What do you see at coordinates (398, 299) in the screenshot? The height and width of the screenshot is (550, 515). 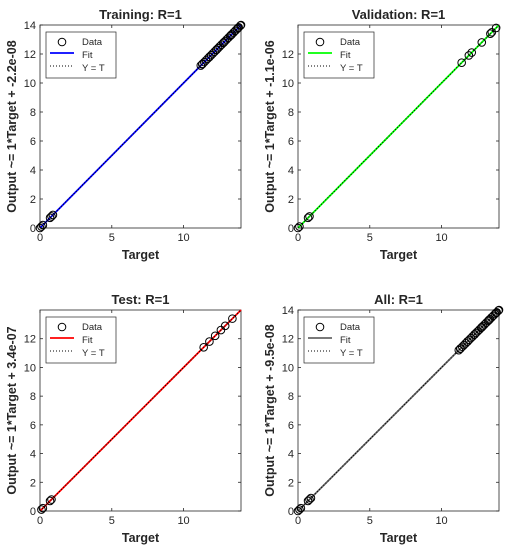 I see `chart-title: All: R=1` at bounding box center [398, 299].